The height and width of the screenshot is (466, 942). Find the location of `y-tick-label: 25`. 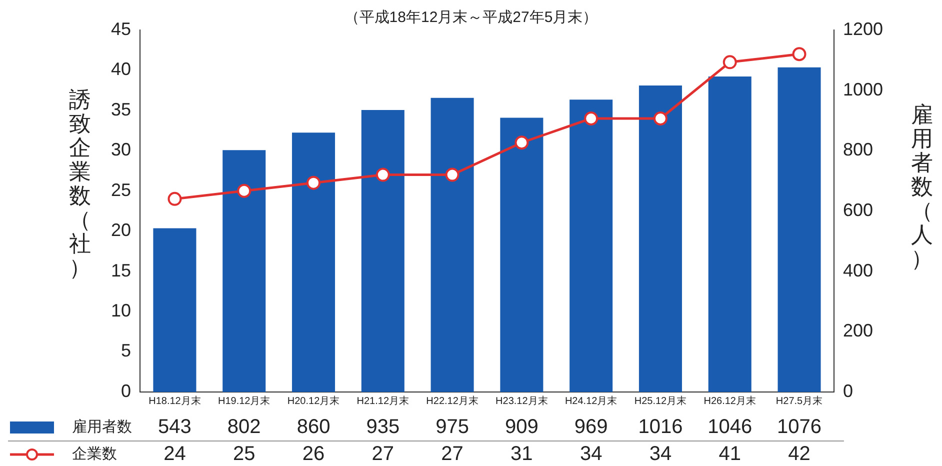

y-tick-label: 25 is located at coordinates (121, 190).